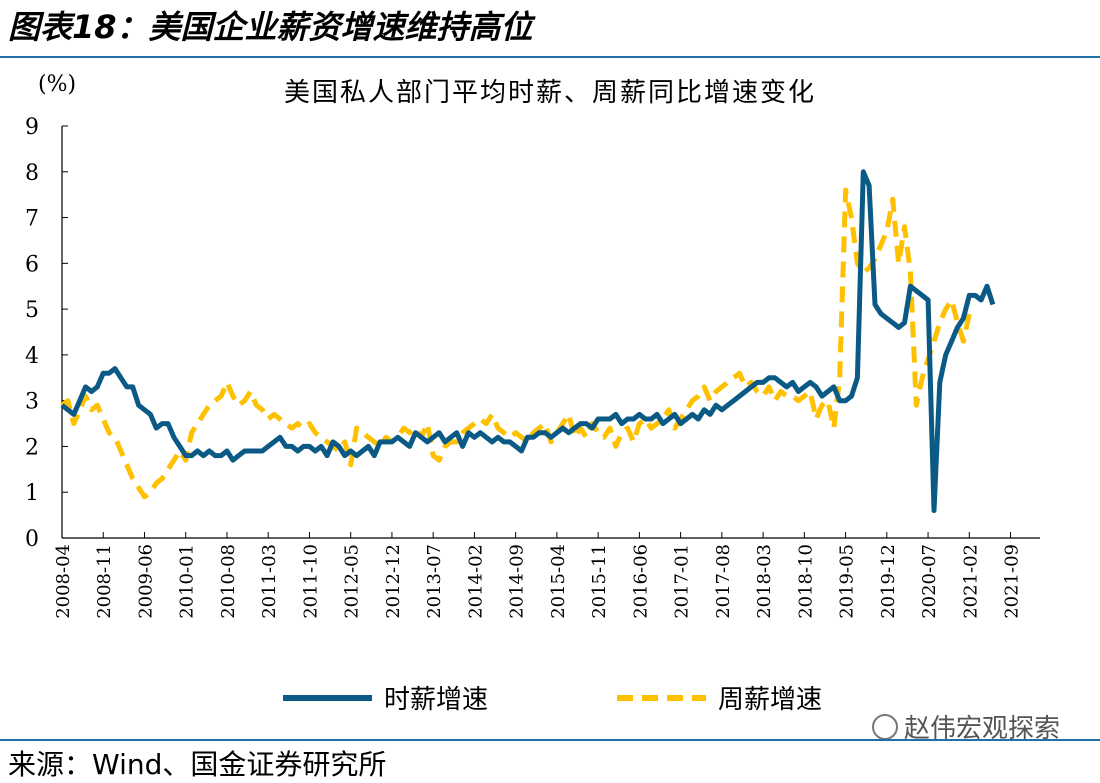 The height and width of the screenshot is (783, 1100). Describe the element at coordinates (434, 581) in the screenshot. I see `x-tick-label: 2013-07` at that location.